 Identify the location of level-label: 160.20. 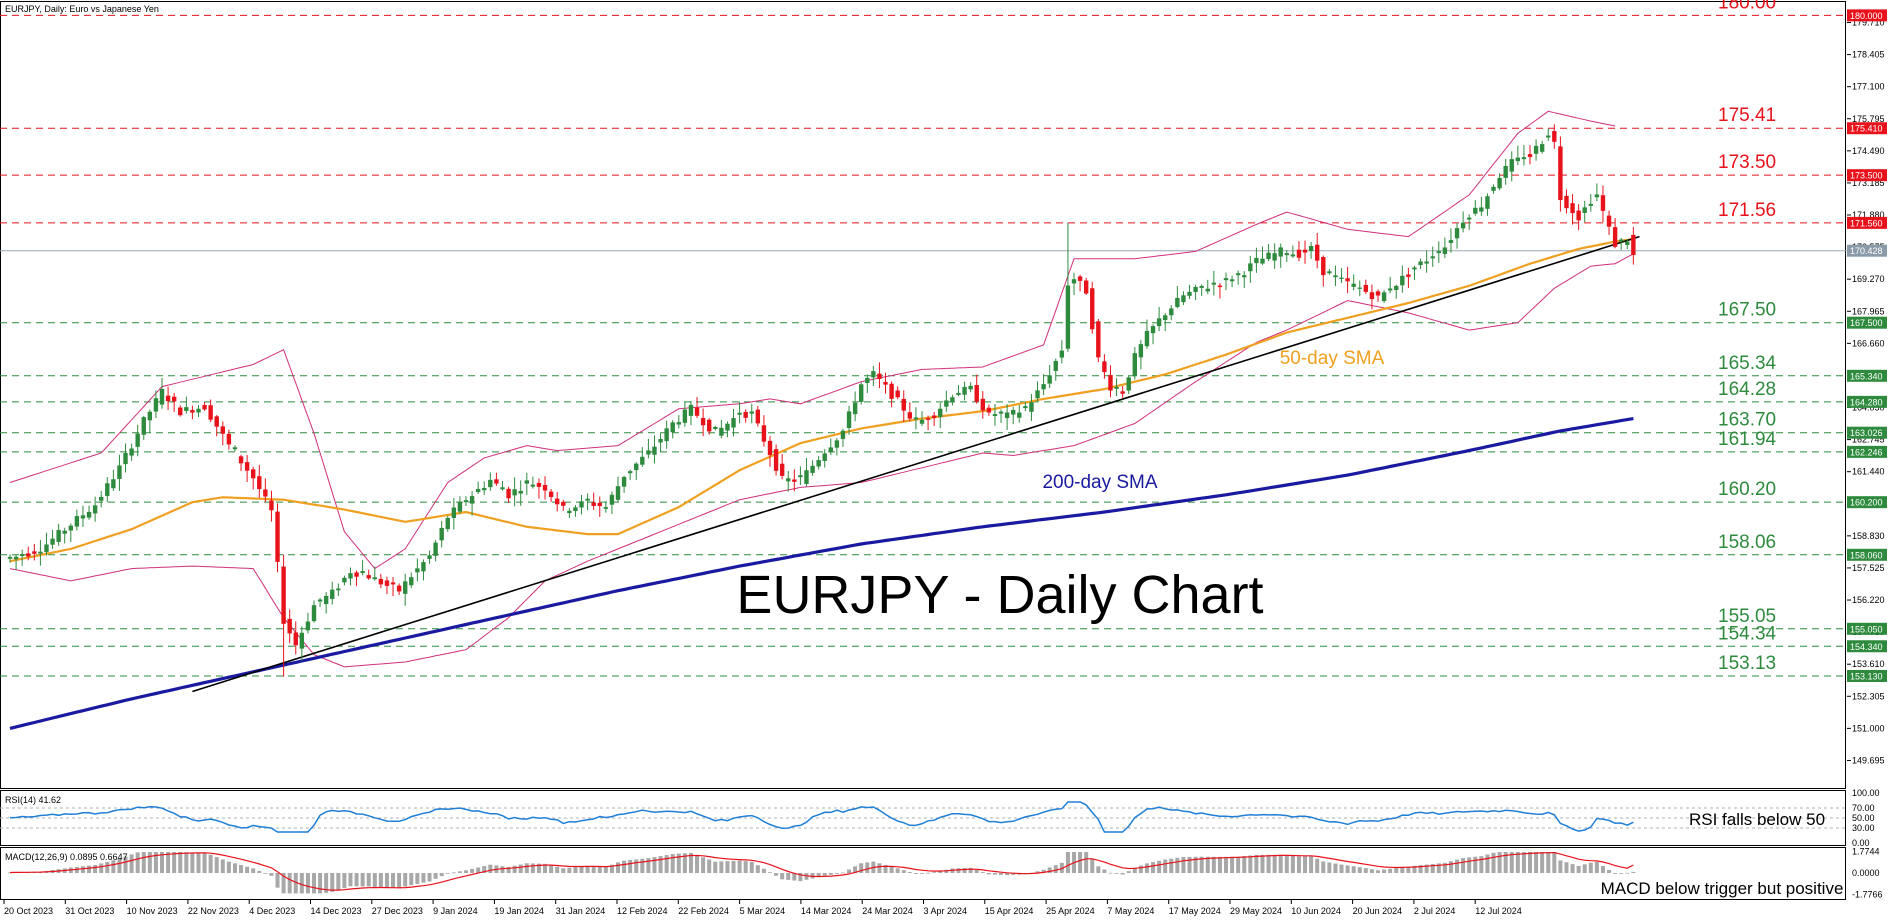
(1747, 489).